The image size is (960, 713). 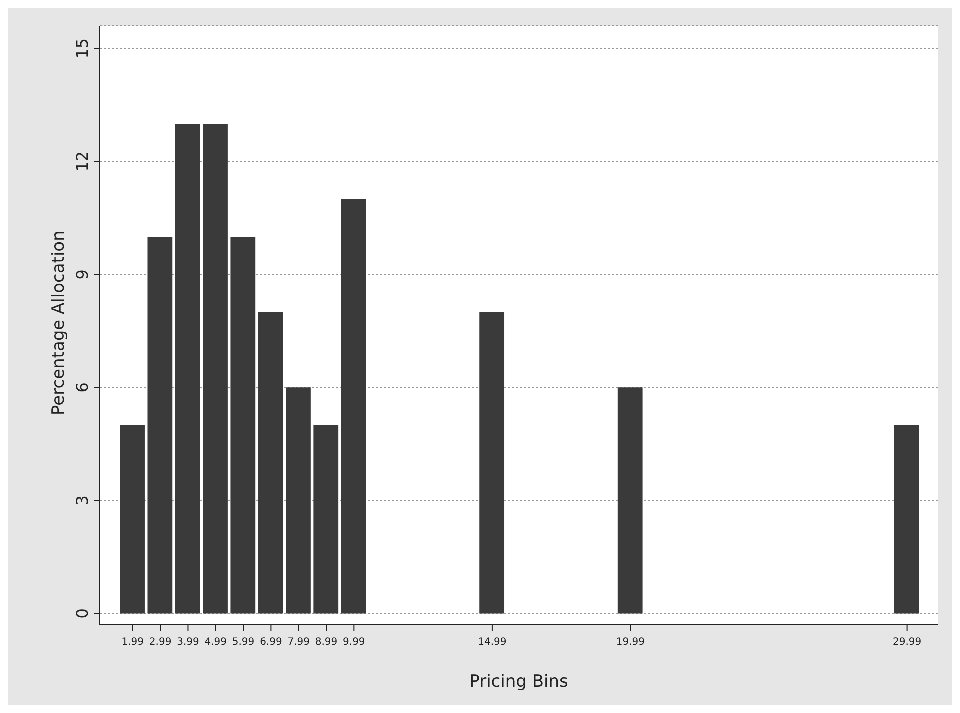 I want to click on x-tick-label: 5.99, so click(x=243, y=642).